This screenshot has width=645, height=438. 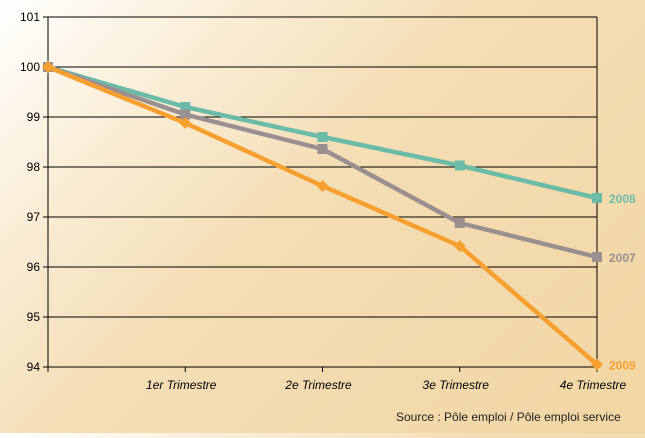 I want to click on y-tick-label: 98, so click(x=34, y=167).